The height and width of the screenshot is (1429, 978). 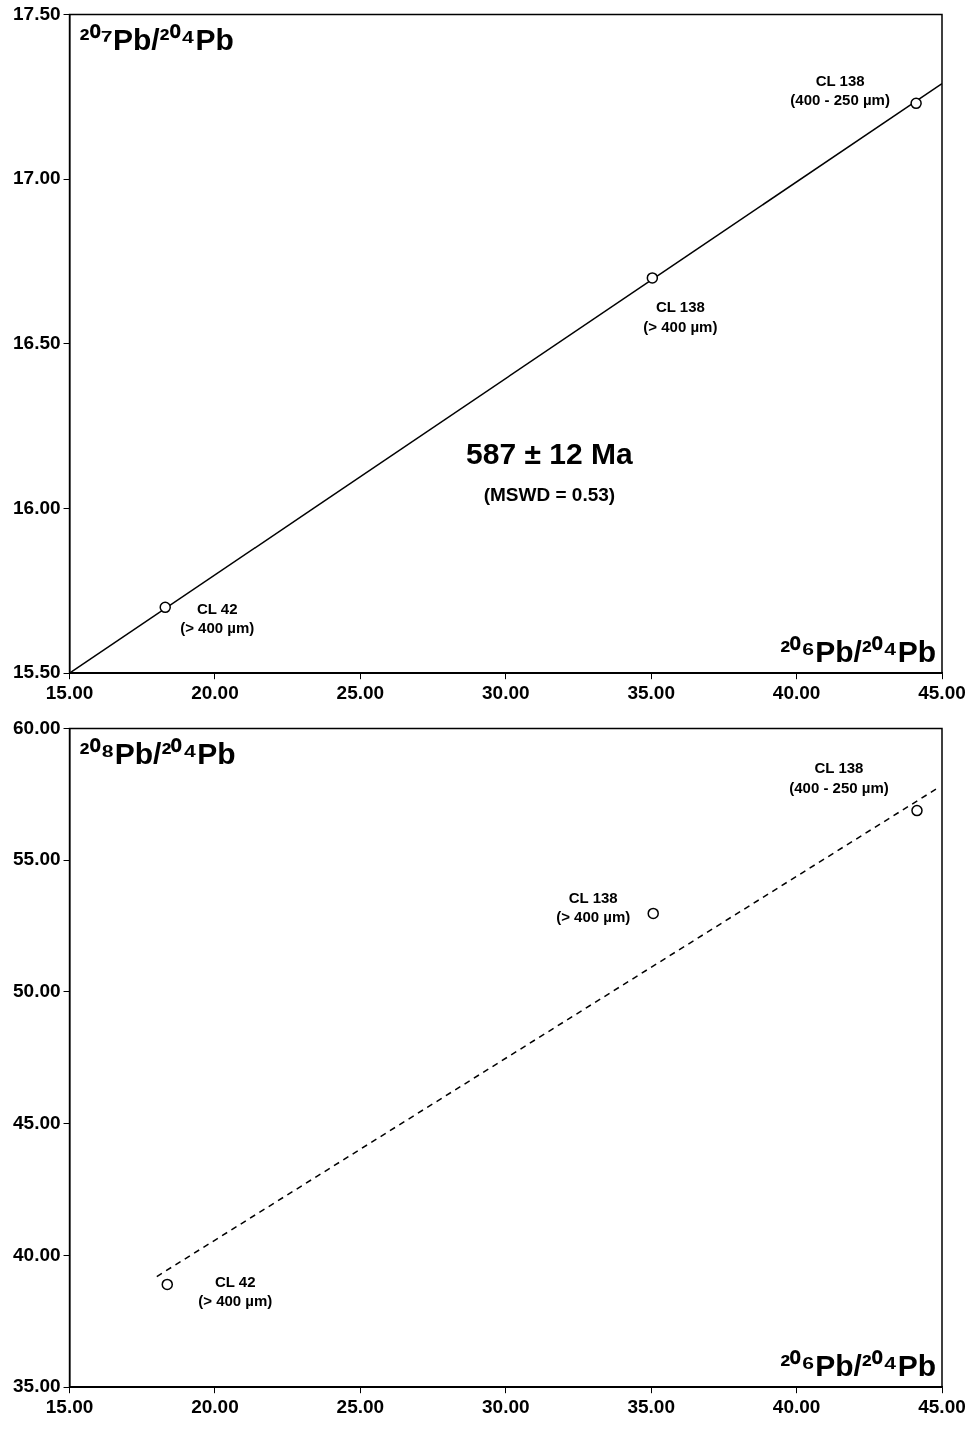 I want to click on y-tick-label: 17.50, so click(x=37, y=13).